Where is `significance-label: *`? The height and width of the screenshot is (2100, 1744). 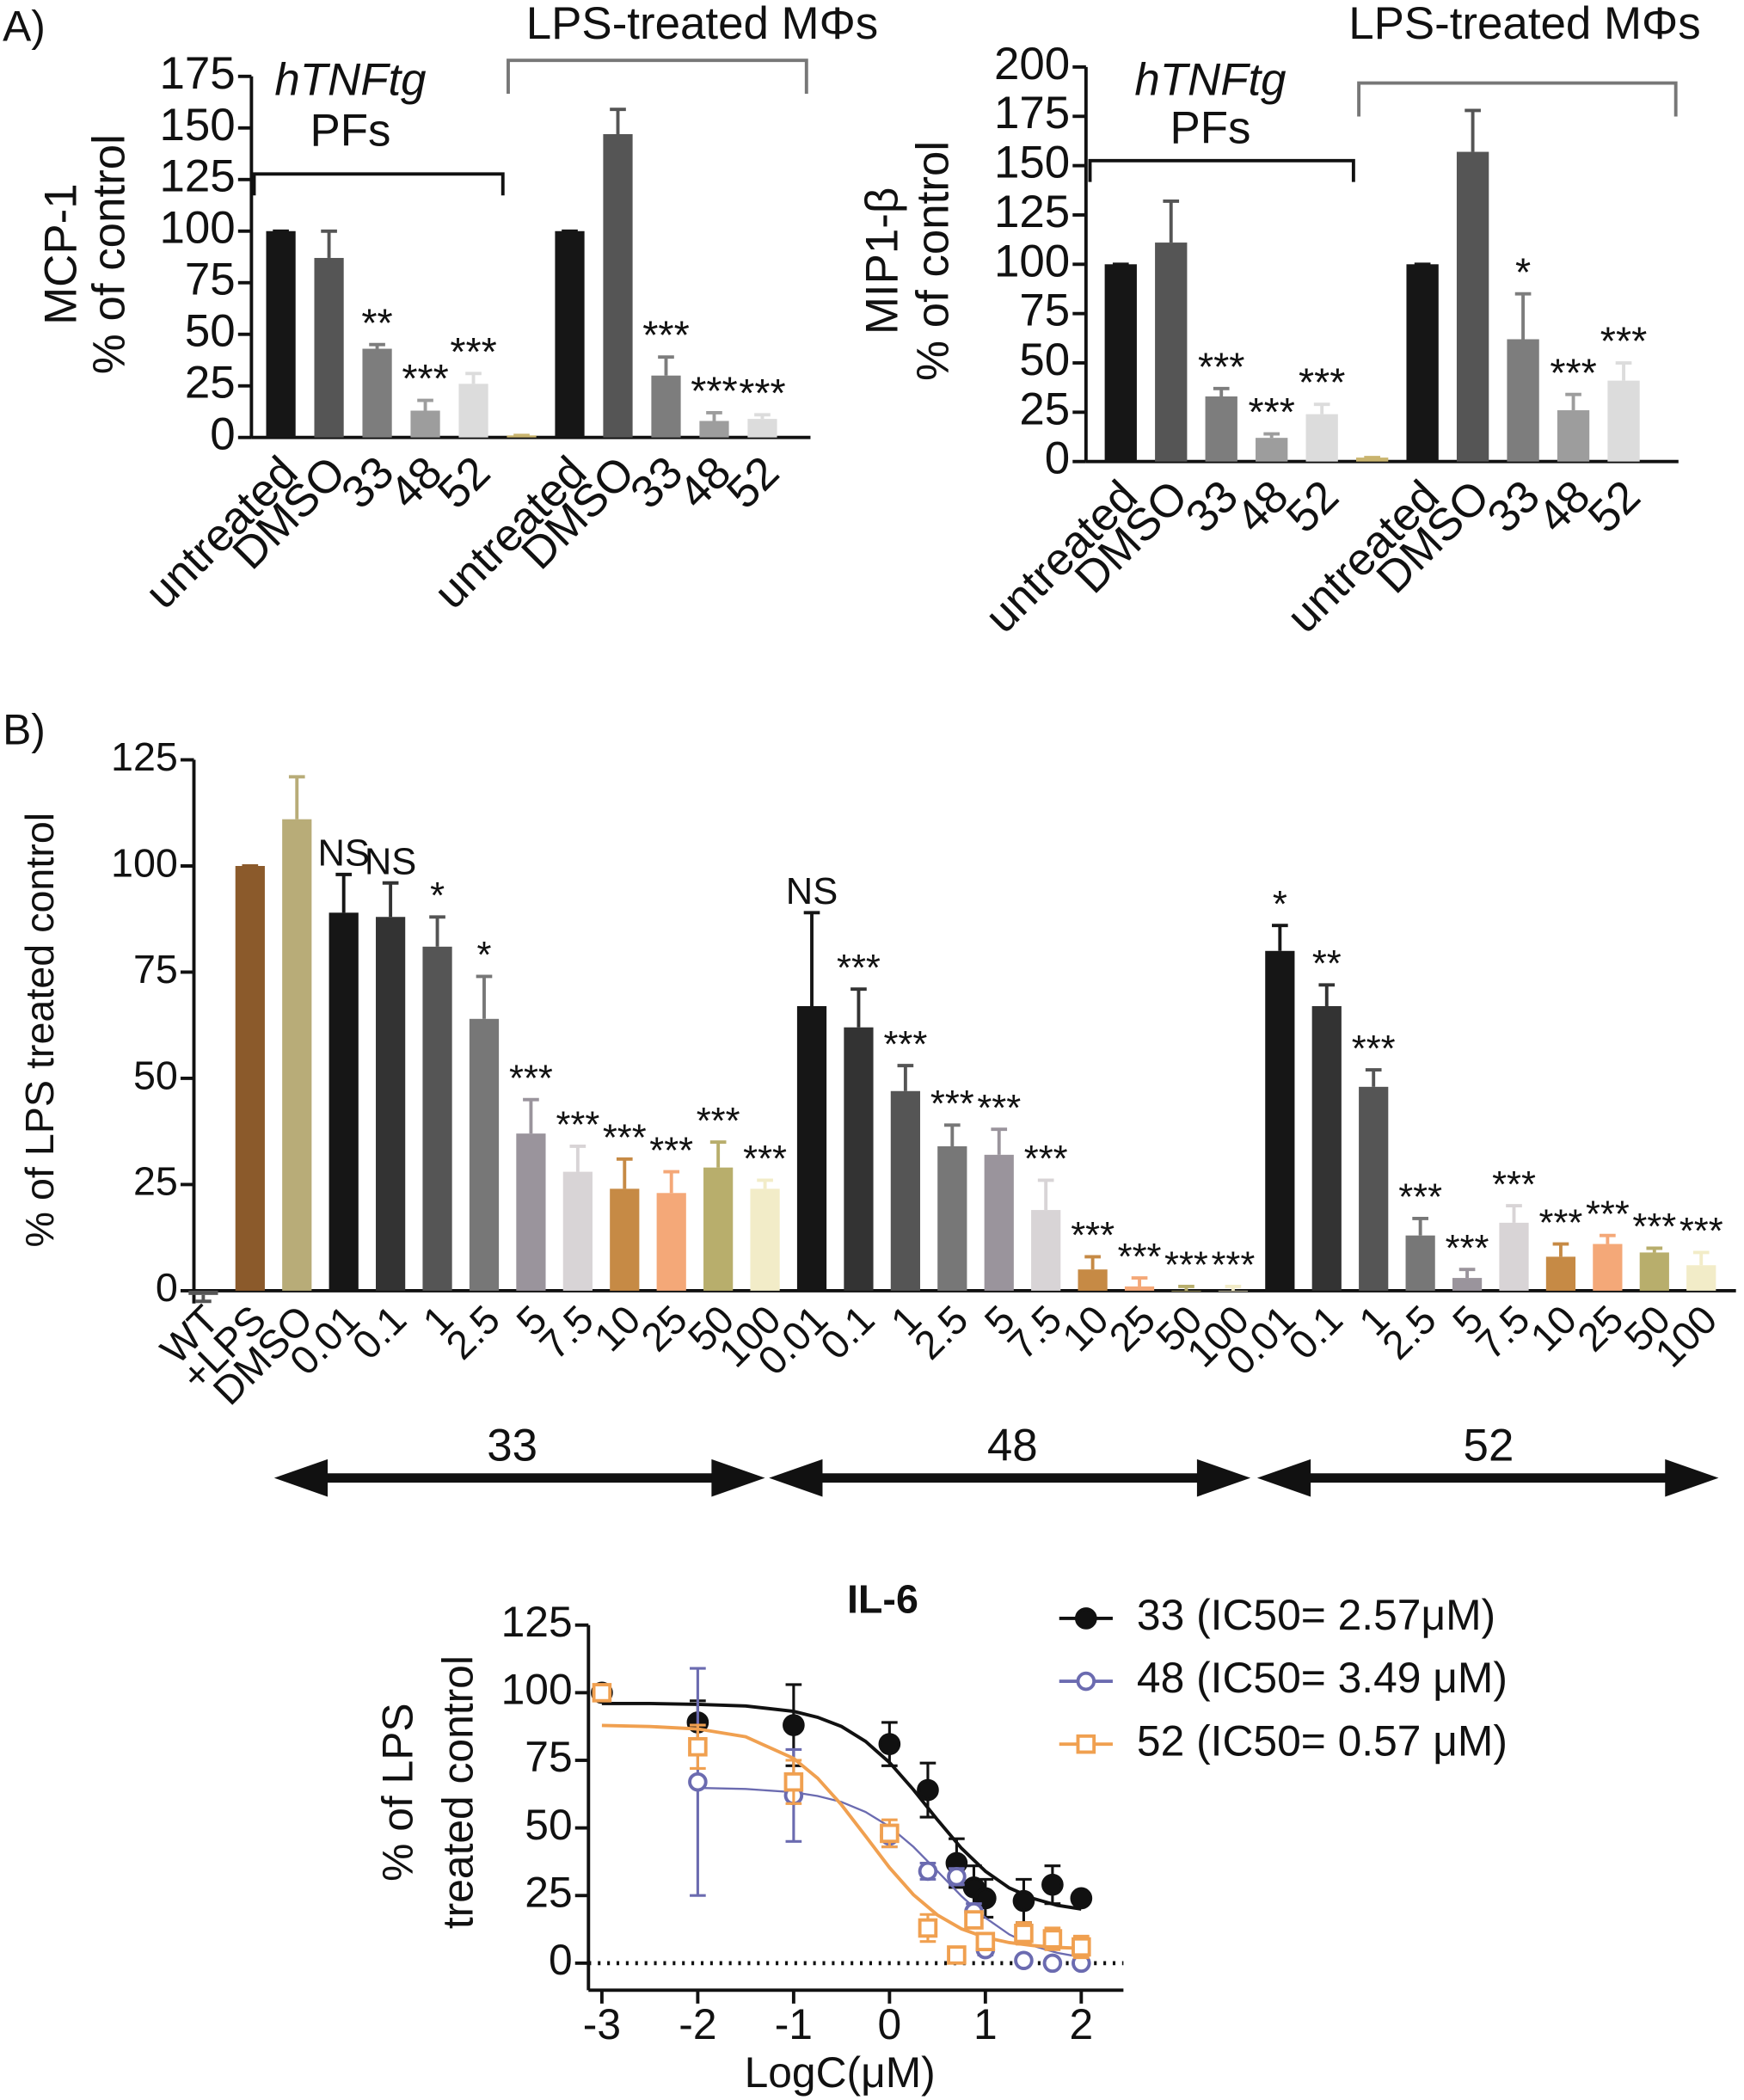 significance-label: * is located at coordinates (484, 955).